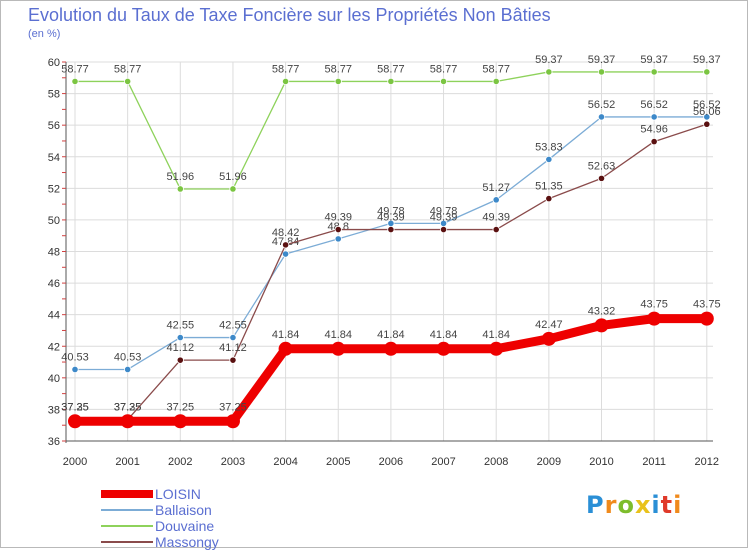 The image size is (750, 550). What do you see at coordinates (181, 348) in the screenshot?
I see `data-label: 41.12` at bounding box center [181, 348].